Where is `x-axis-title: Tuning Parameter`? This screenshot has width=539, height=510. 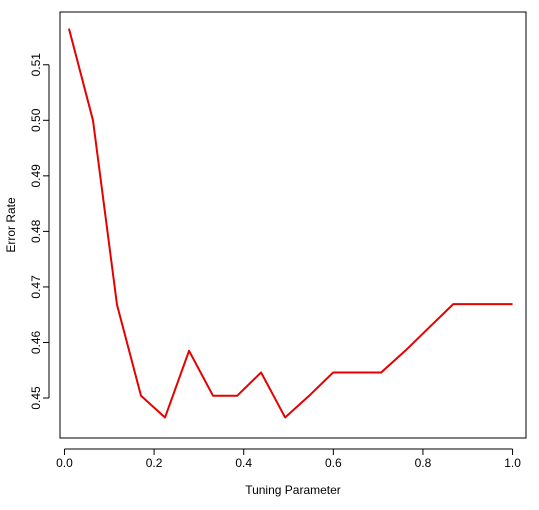
x-axis-title: Tuning Parameter is located at coordinates (293, 490).